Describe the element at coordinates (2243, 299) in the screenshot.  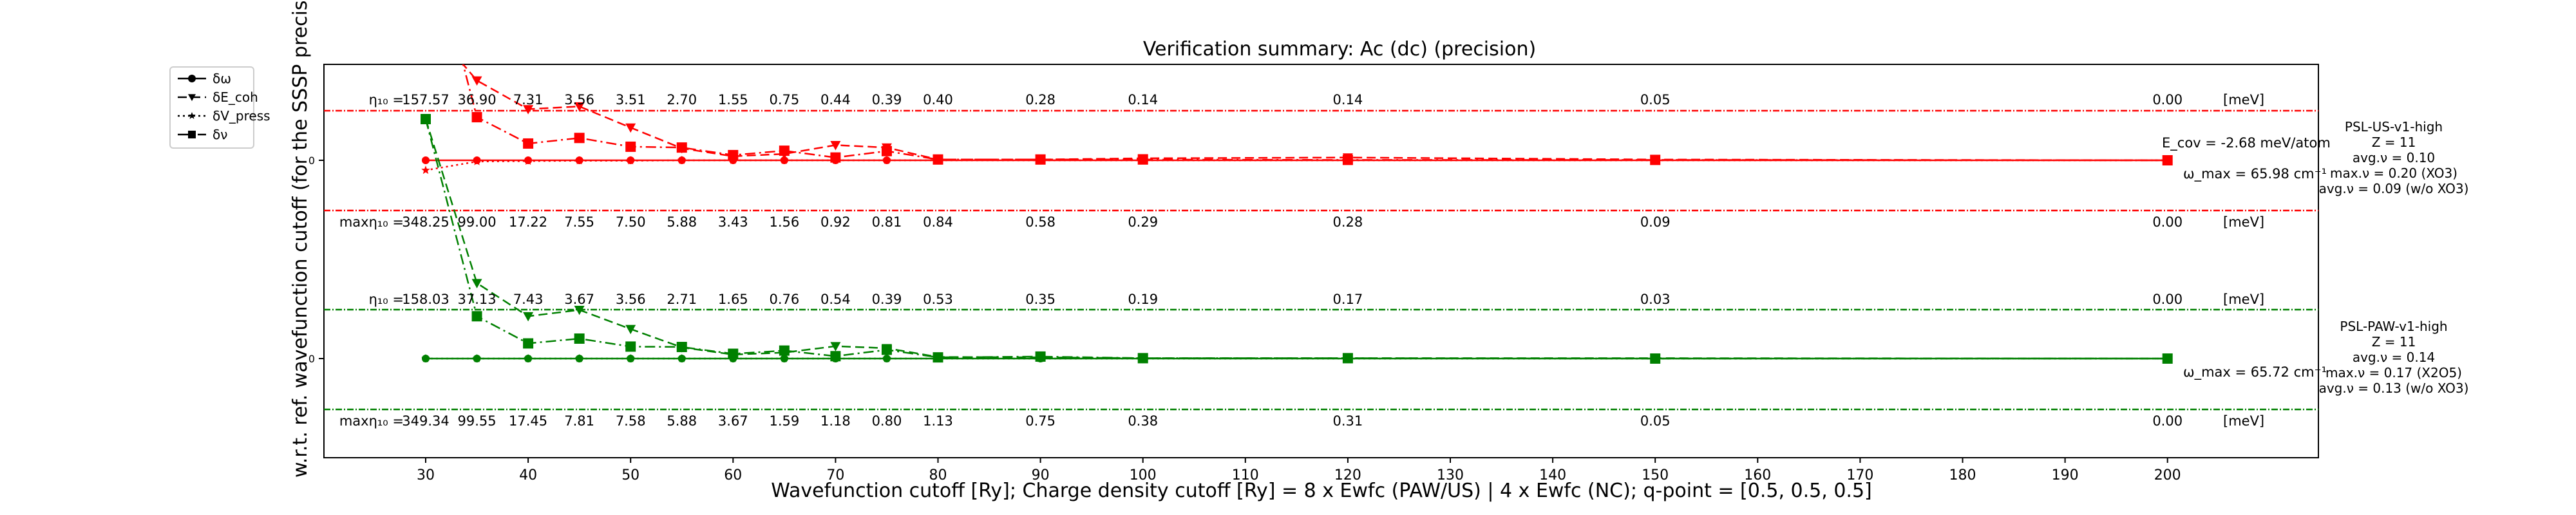
I see `unit-label: [meV]` at that location.